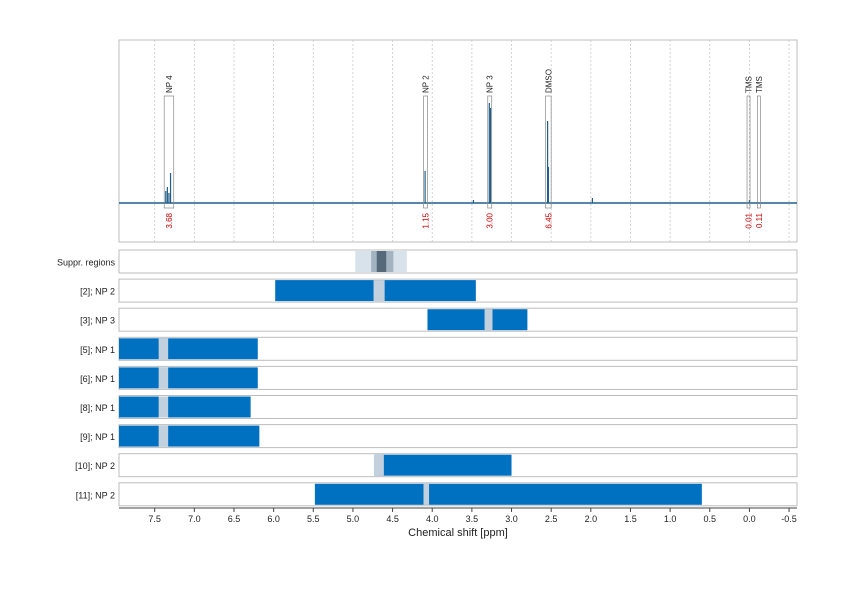 The height and width of the screenshot is (595, 842). What do you see at coordinates (670, 519) in the screenshot?
I see `x-tick-label: 1.0` at bounding box center [670, 519].